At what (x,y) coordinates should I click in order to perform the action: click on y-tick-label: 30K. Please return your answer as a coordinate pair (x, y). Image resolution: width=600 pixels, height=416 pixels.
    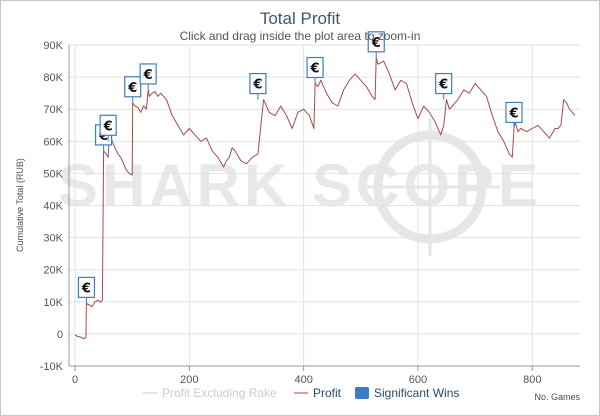
    Looking at the image, I should click on (53, 239).